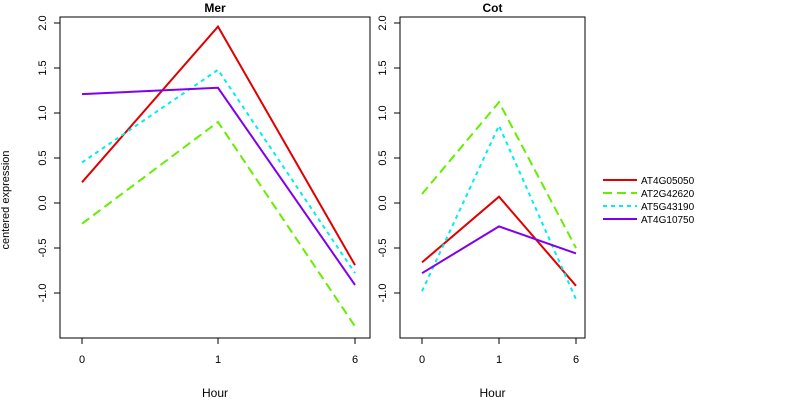  I want to click on panel-cot-y-tick-label: -1.0, so click(383, 293).